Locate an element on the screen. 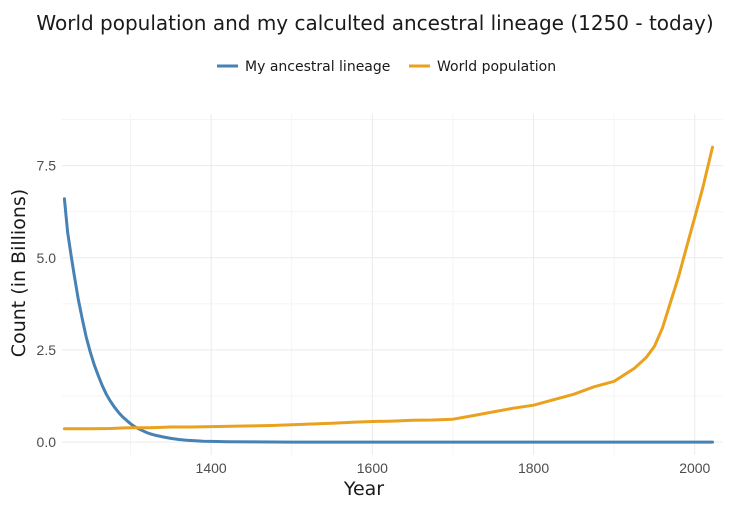  legend: My ancestral lineage World population is located at coordinates (386, 67).